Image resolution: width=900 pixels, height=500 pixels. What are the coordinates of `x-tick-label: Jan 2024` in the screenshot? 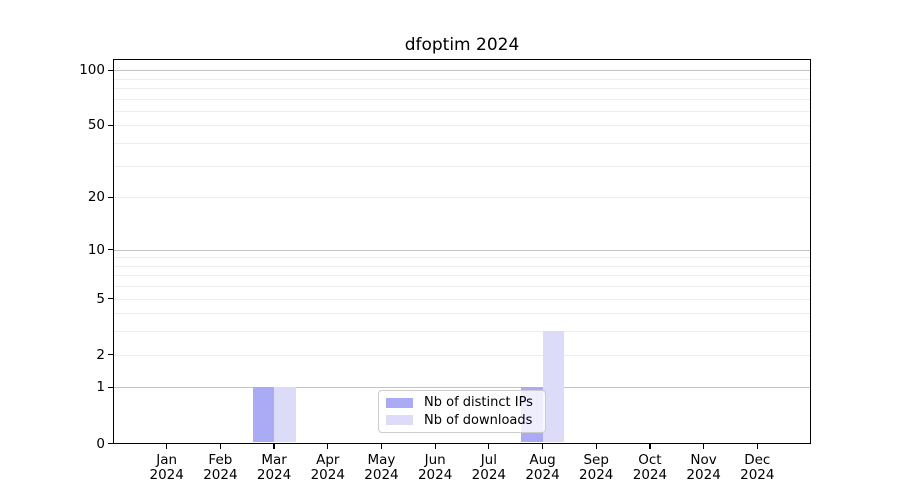 It's located at (166, 467).